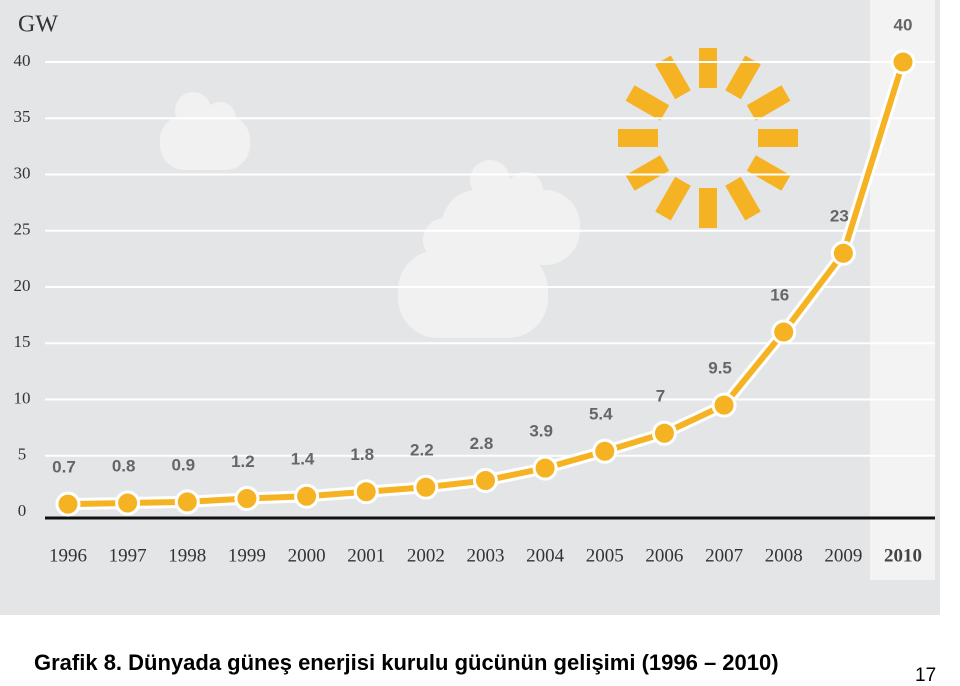  What do you see at coordinates (724, 555) in the screenshot?
I see `x-tick-label: 2007` at bounding box center [724, 555].